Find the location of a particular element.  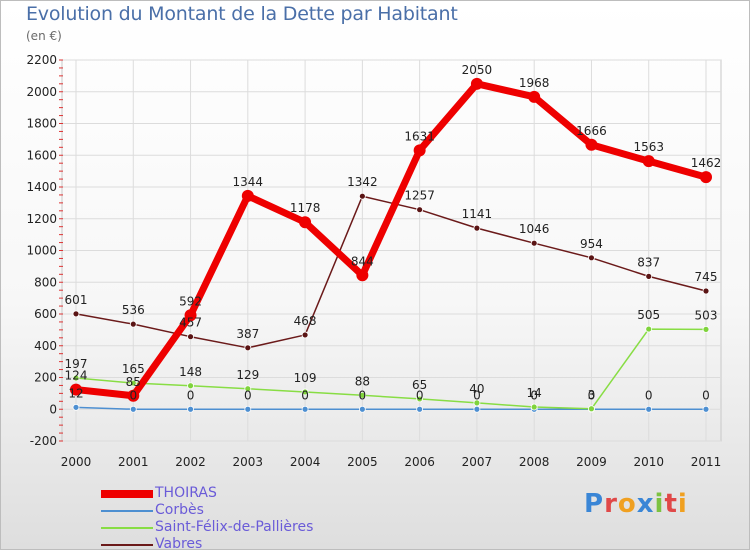

x-tick-label: 2000 is located at coordinates (76, 462).